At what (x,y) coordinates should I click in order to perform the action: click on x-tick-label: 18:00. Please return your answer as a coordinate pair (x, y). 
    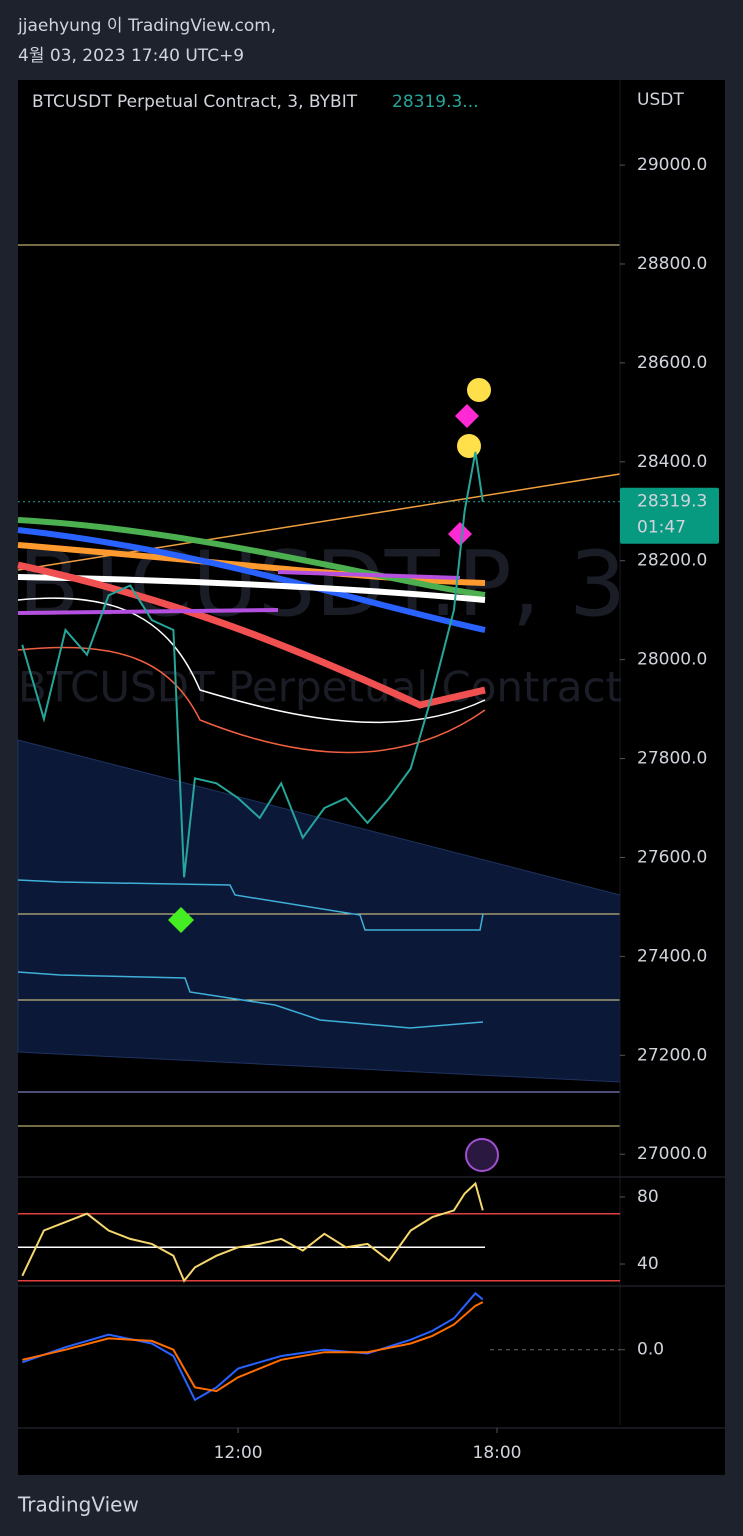
    Looking at the image, I should click on (497, 1453).